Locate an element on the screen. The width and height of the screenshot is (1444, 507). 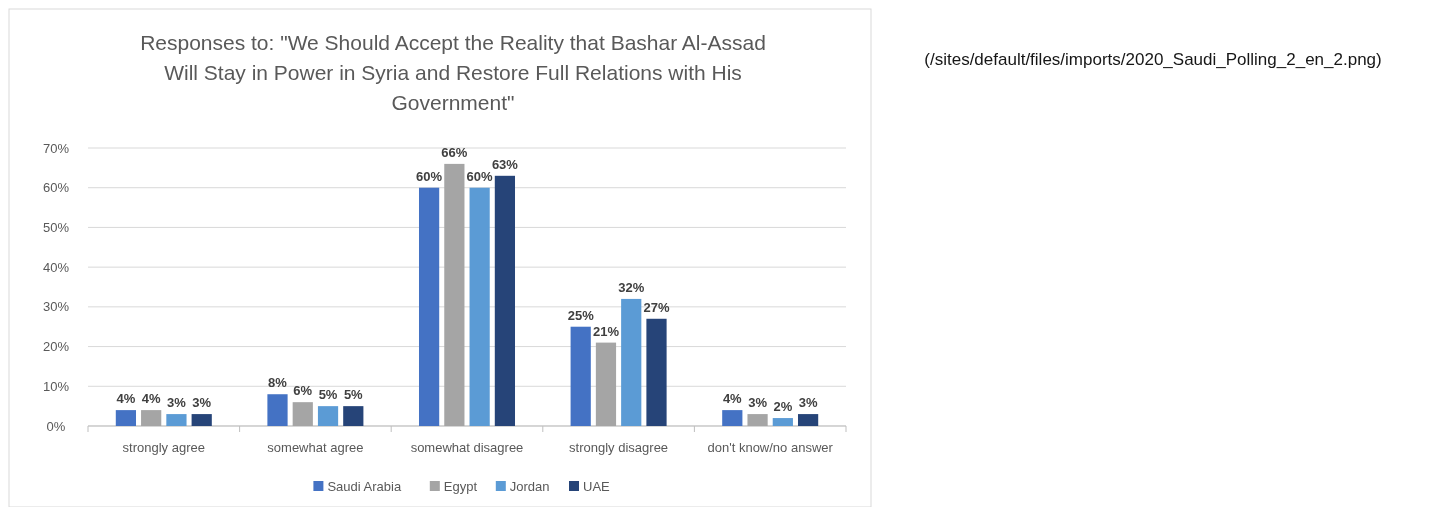
legend-label: Saudi Arabia is located at coordinates (364, 486).